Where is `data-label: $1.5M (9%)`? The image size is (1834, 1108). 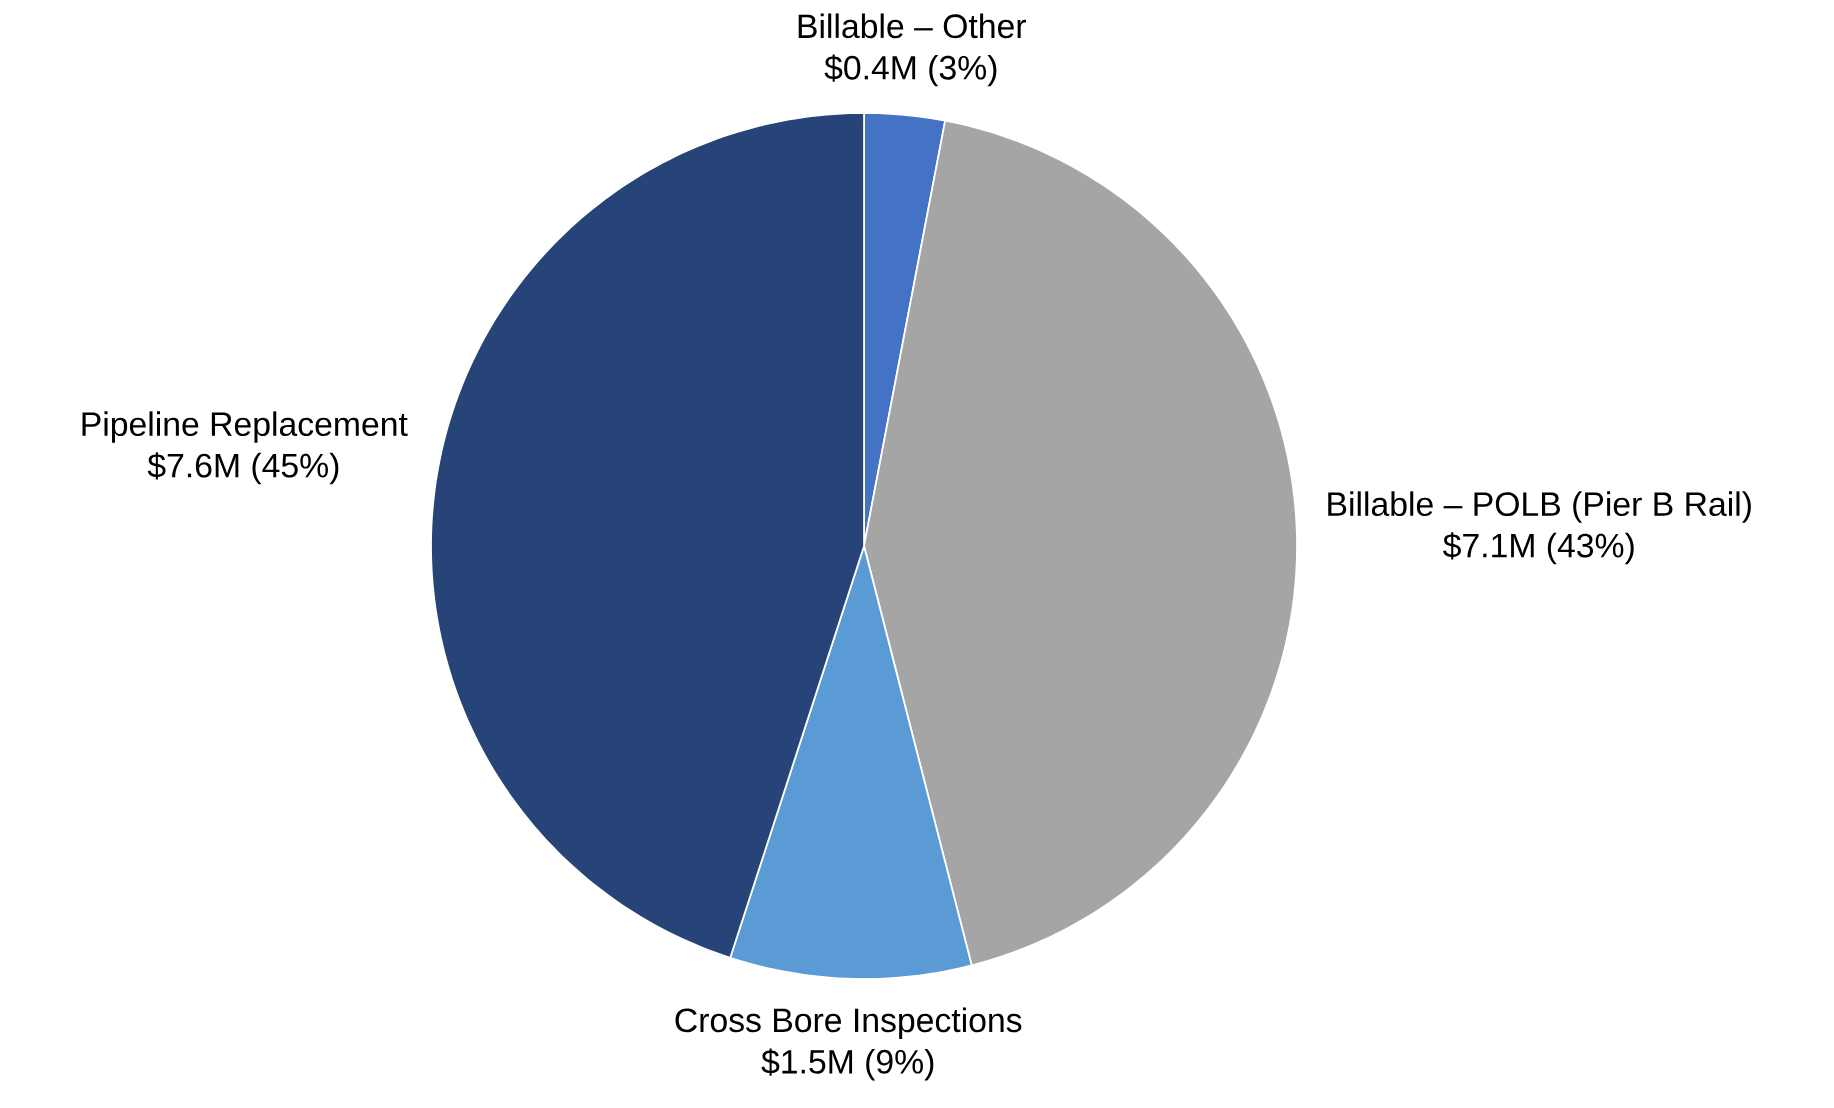
data-label: $1.5M (9%) is located at coordinates (847, 1064).